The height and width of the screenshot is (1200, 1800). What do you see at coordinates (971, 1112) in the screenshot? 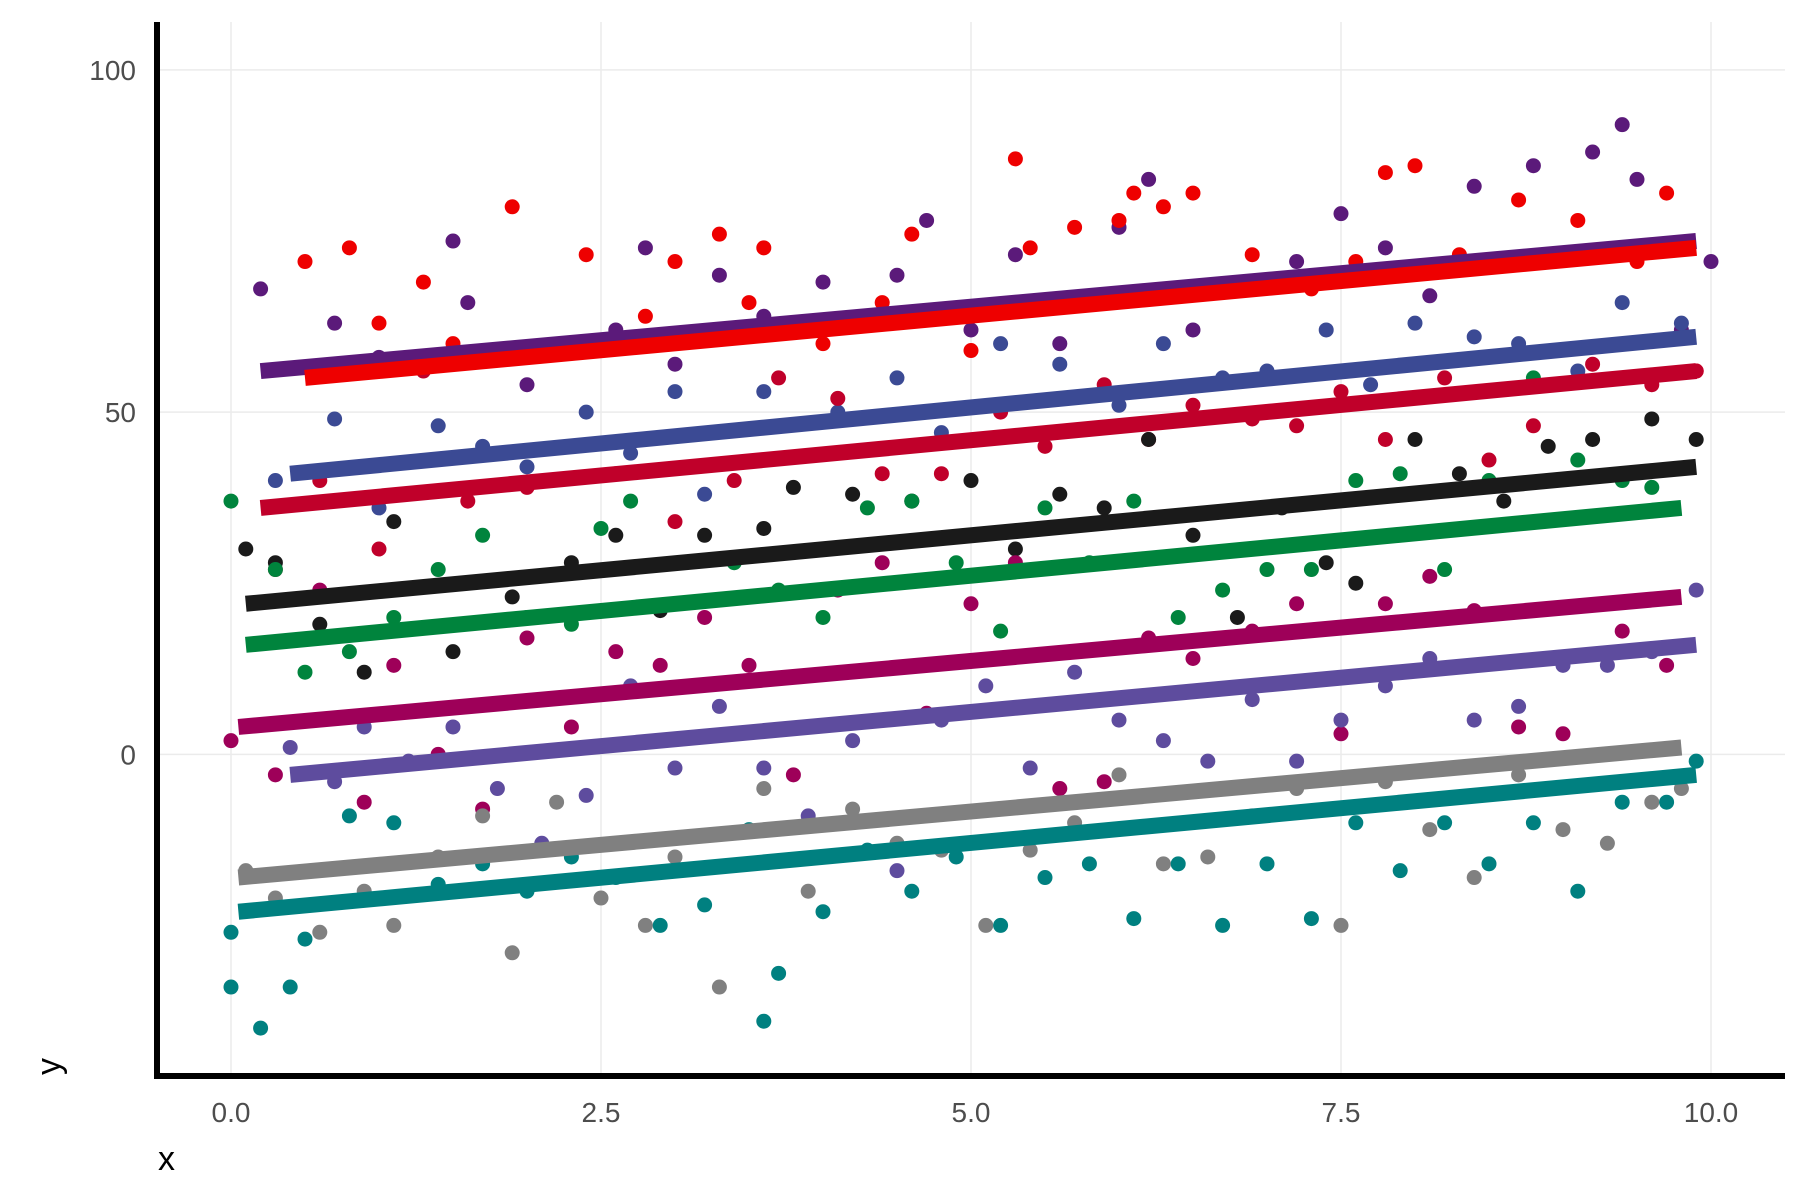
I see `x-tick-label: 5.0` at bounding box center [971, 1112].